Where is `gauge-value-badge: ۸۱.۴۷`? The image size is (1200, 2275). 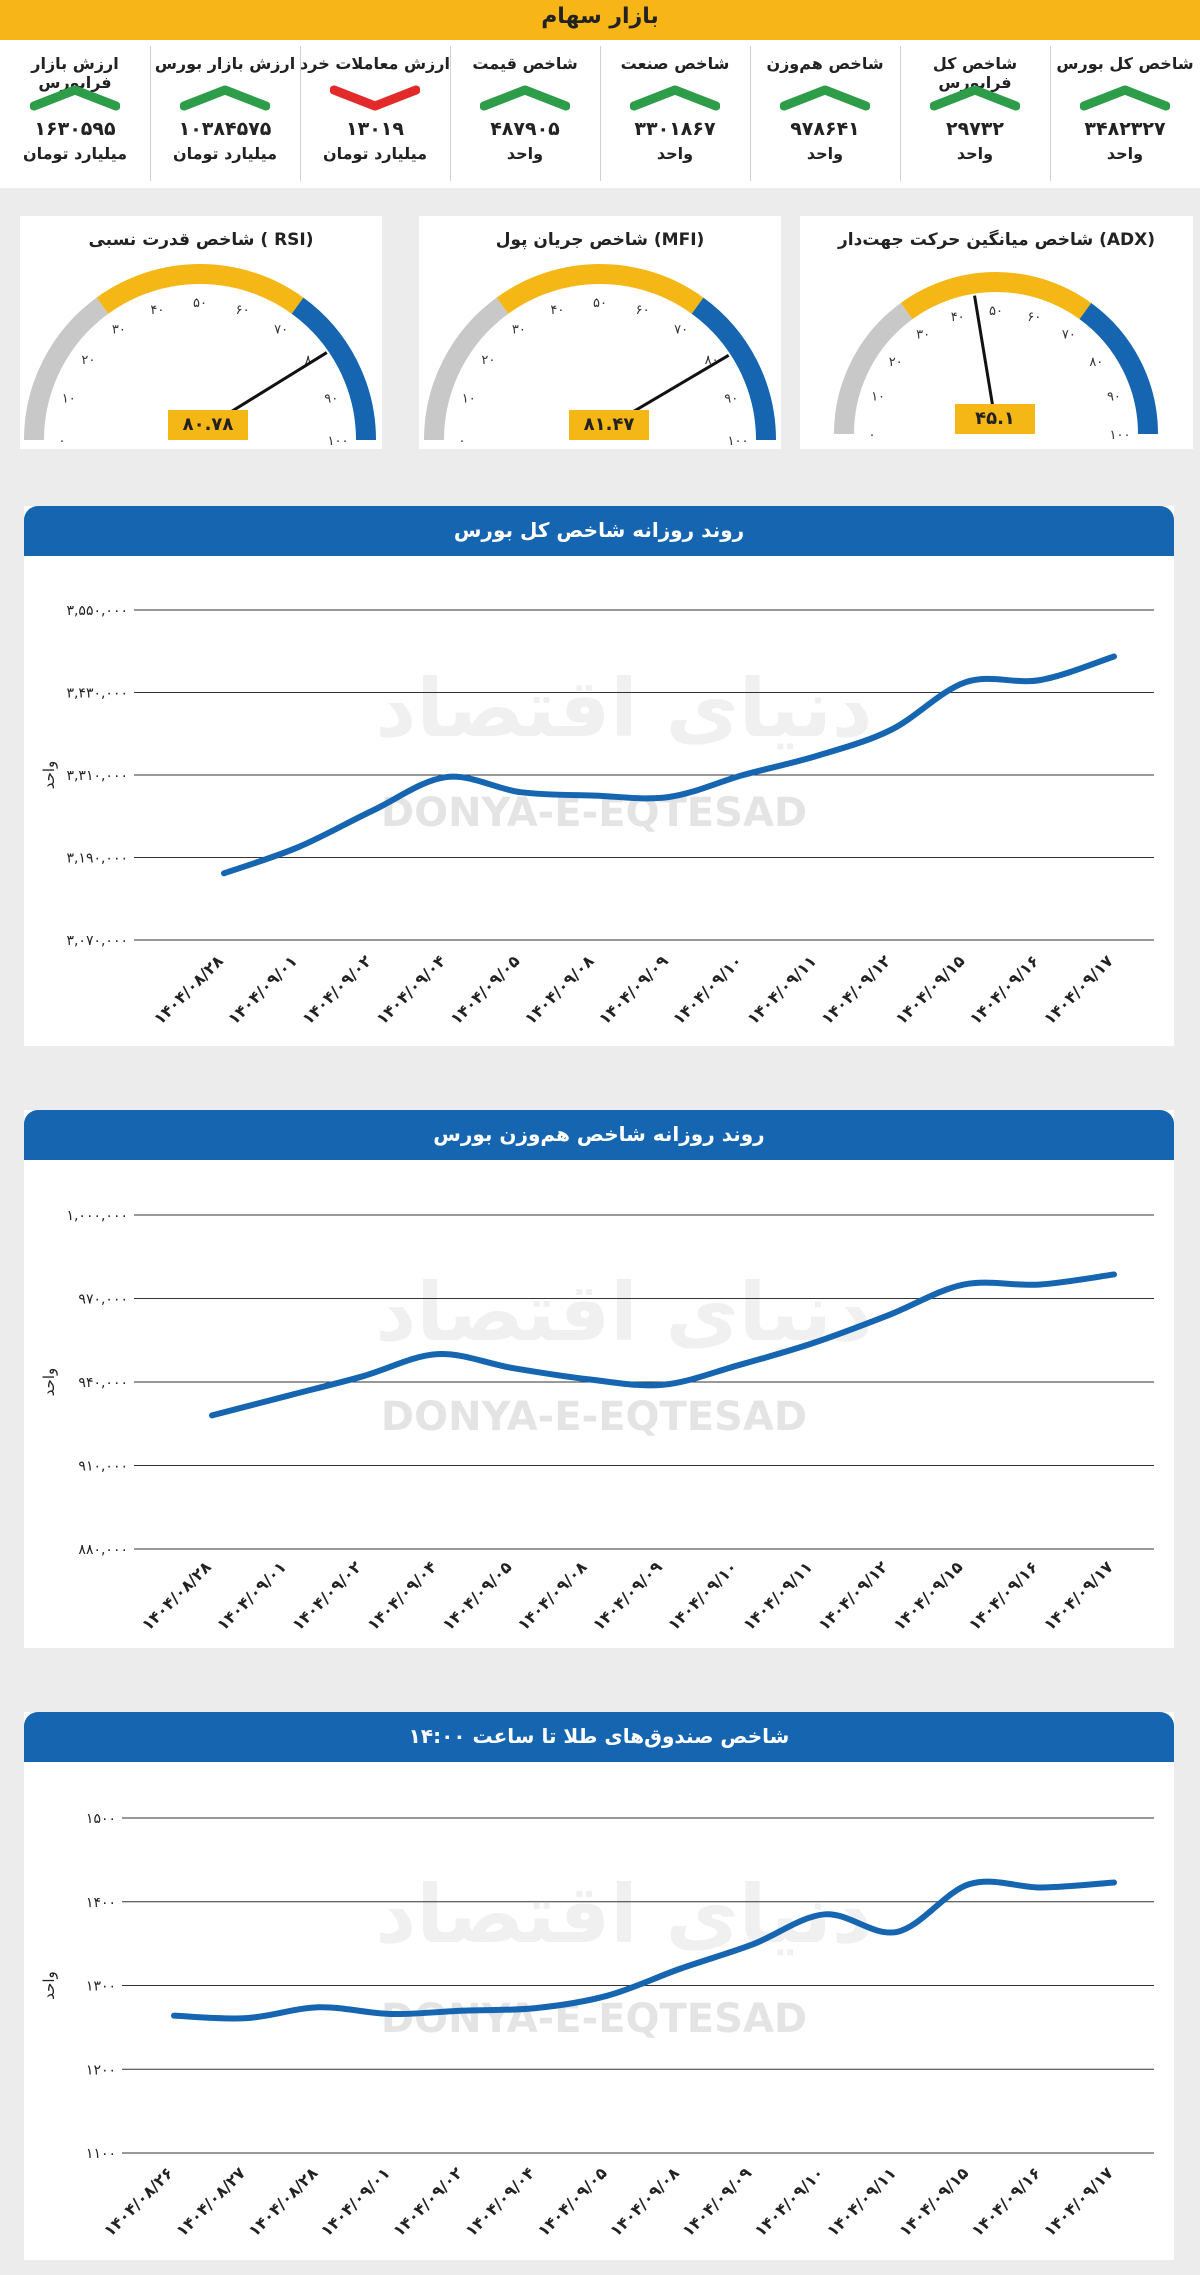
gauge-value-badge: ۸۱.۴۷ is located at coordinates (609, 425).